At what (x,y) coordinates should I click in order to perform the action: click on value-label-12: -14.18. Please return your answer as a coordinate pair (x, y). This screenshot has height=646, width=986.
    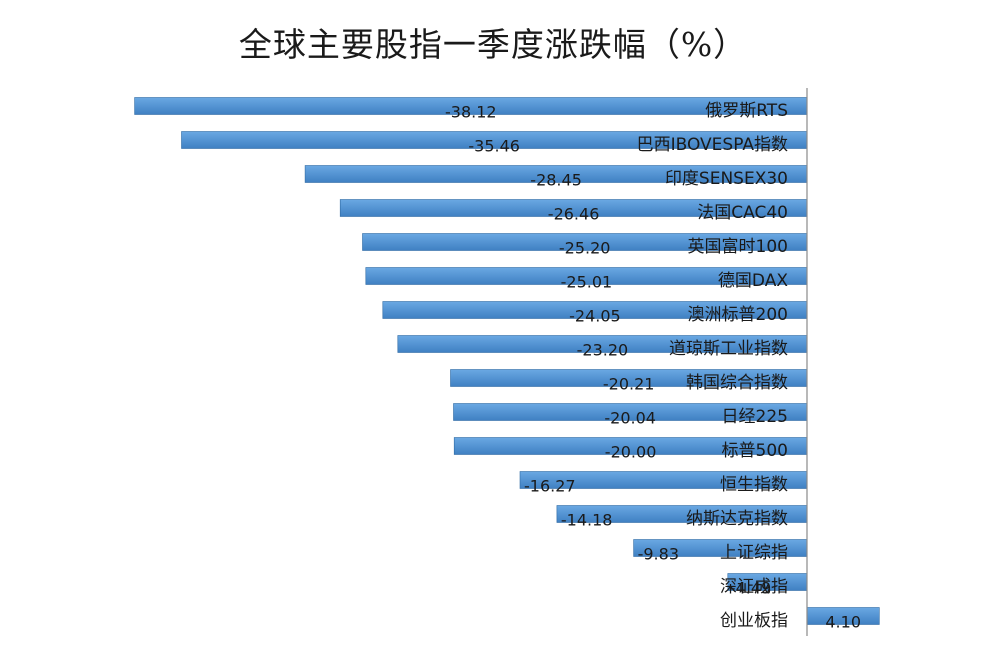
    Looking at the image, I should click on (587, 520).